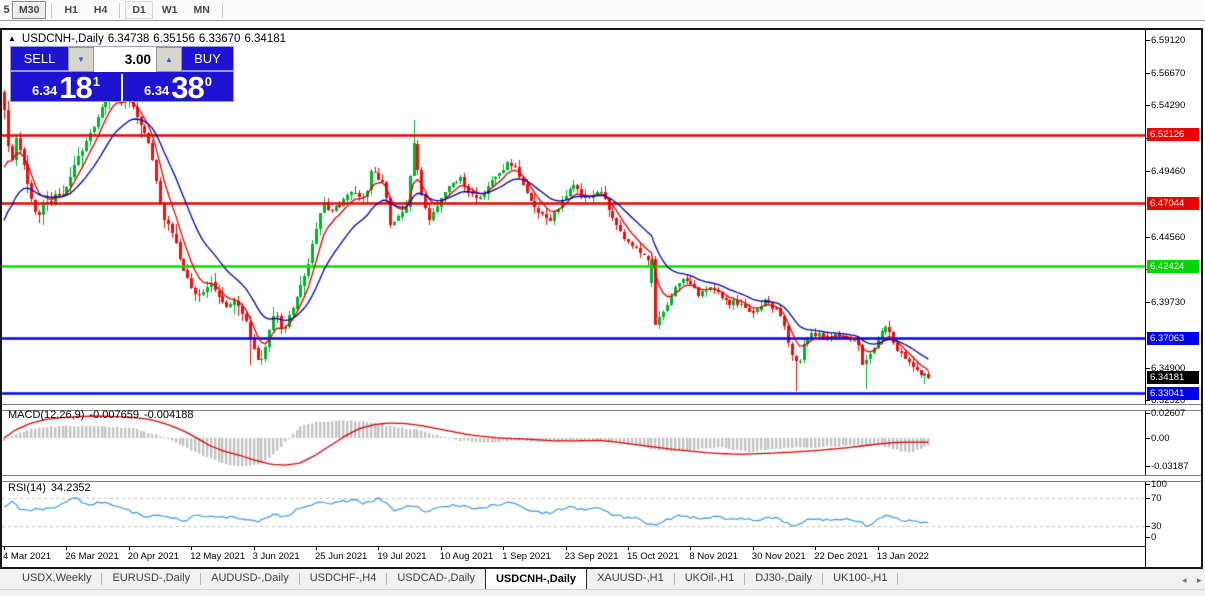 Image resolution: width=1205 pixels, height=596 pixels. What do you see at coordinates (156, 90) in the screenshot?
I see `ask-base: 6.34` at bounding box center [156, 90].